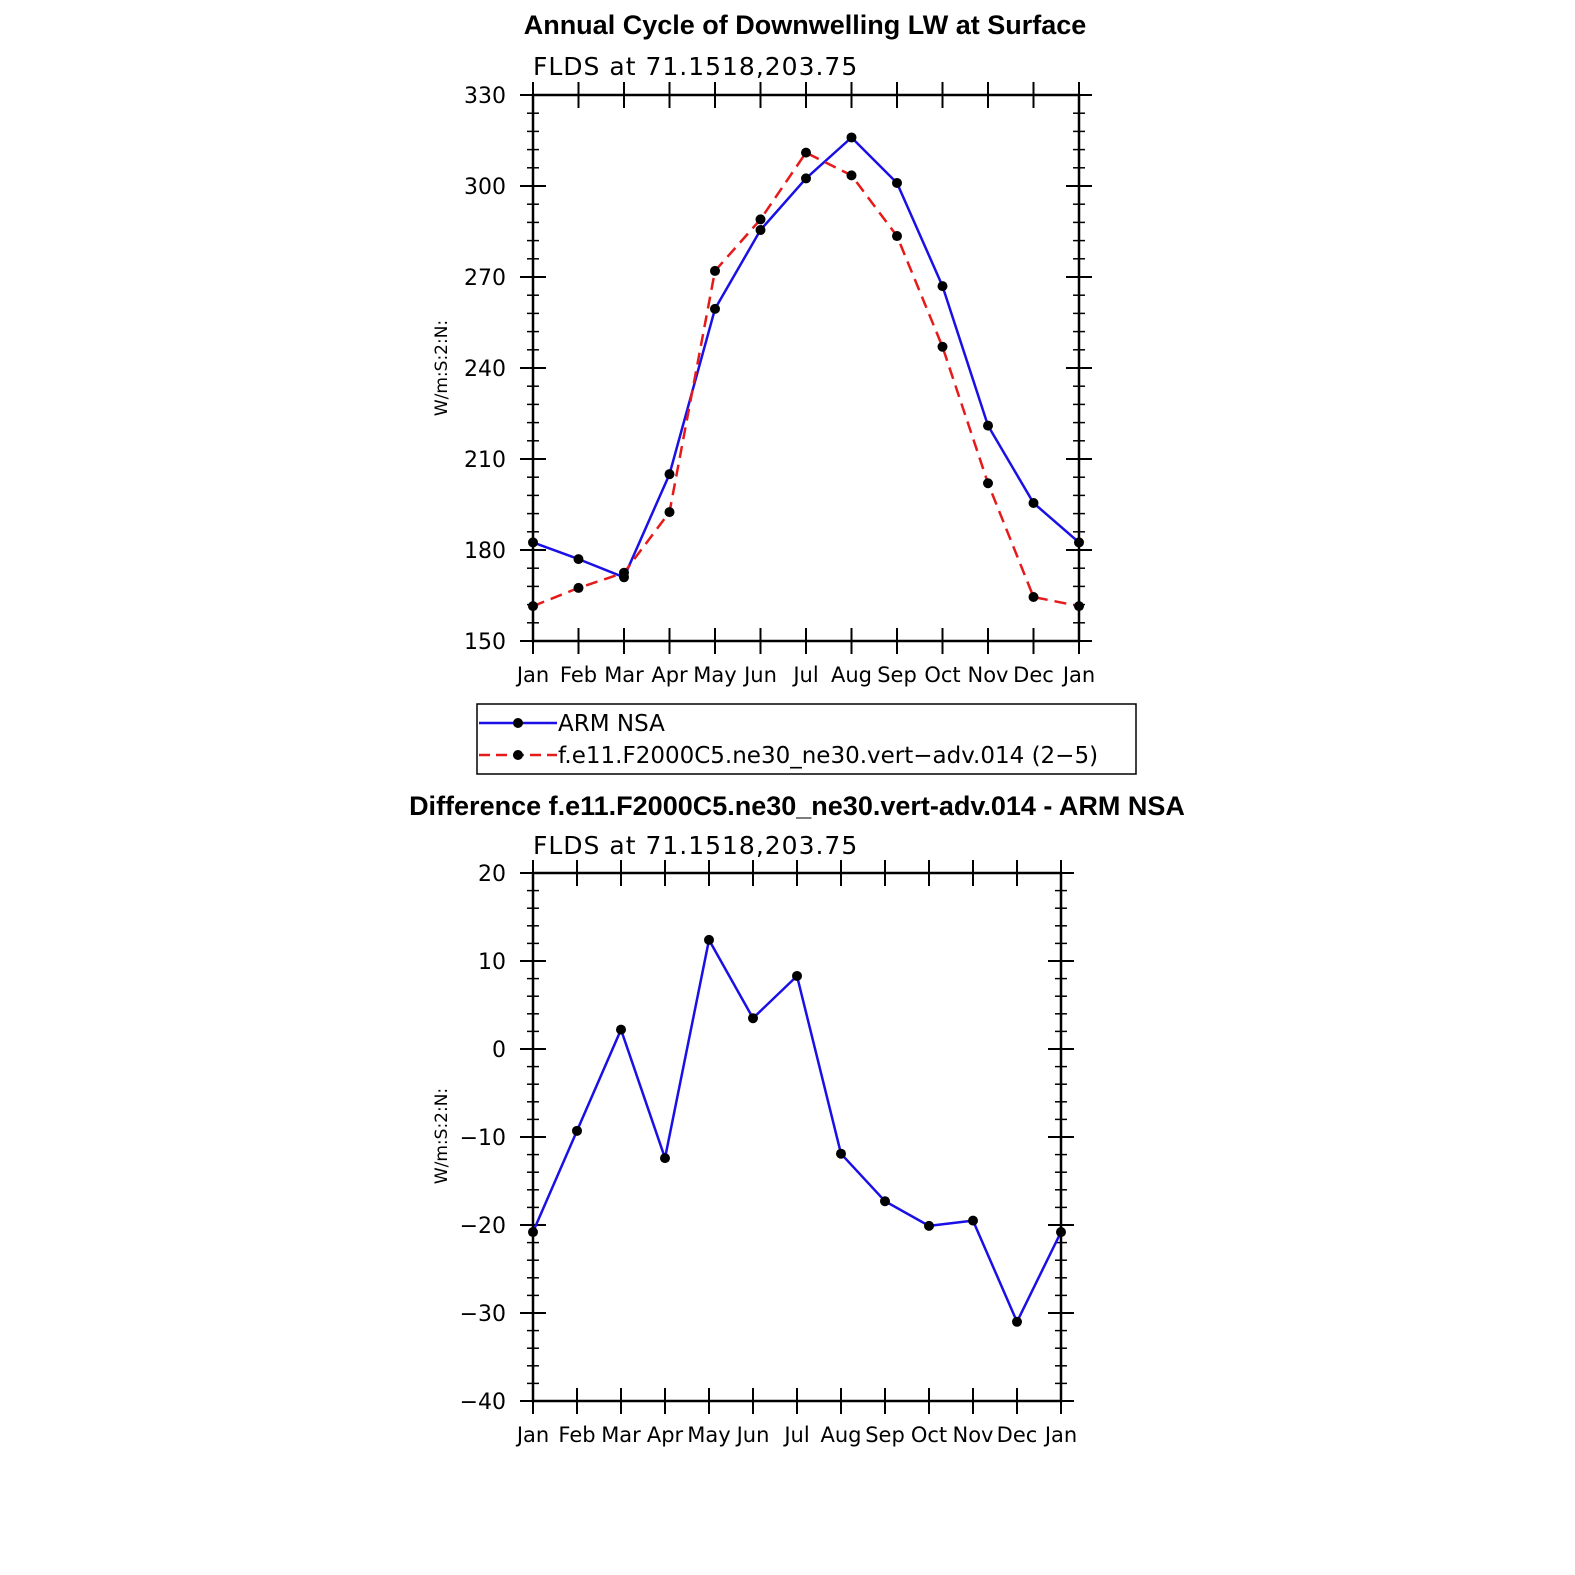 This screenshot has width=1575, height=1575. What do you see at coordinates (492, 874) in the screenshot?
I see `y-tick-label: 20` at bounding box center [492, 874].